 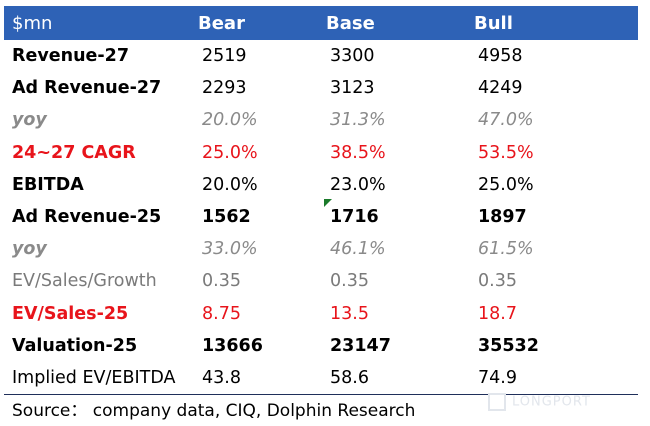 I want to click on row-label: EV/Sales-25, so click(x=70, y=313).